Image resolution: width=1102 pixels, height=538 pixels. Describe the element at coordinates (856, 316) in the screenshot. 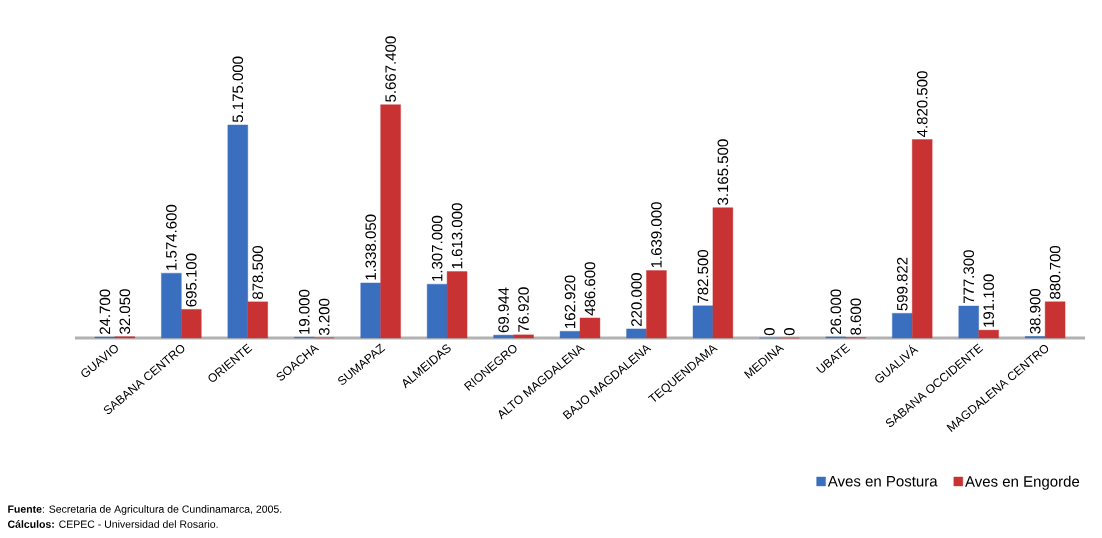

I see `data-label: 8.600` at that location.